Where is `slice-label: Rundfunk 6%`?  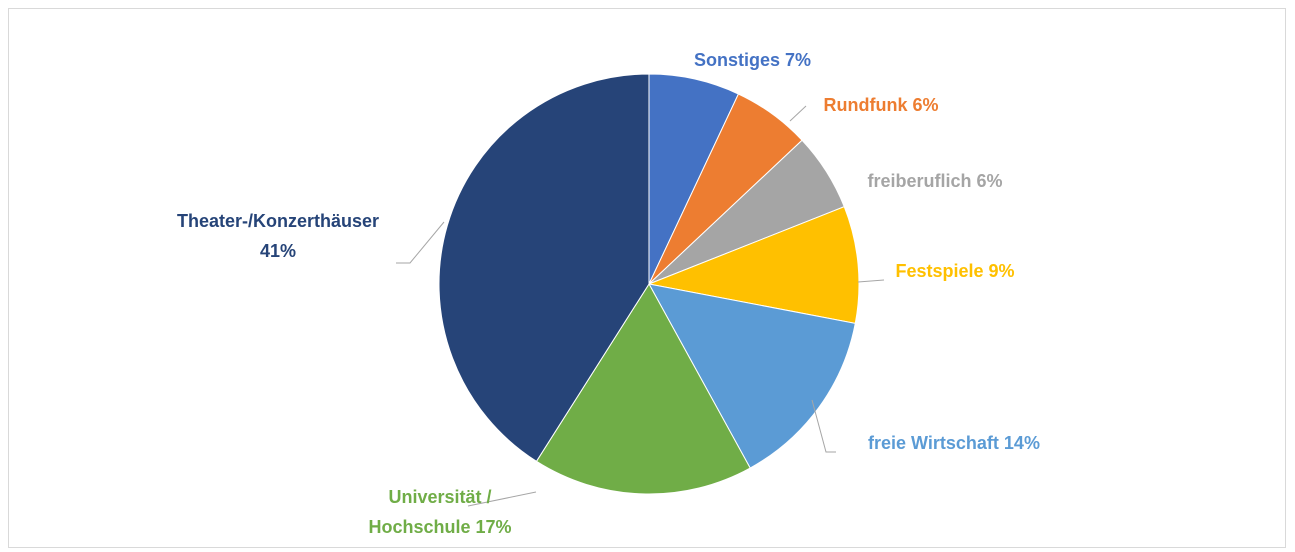 slice-label: Rundfunk 6% is located at coordinates (881, 105).